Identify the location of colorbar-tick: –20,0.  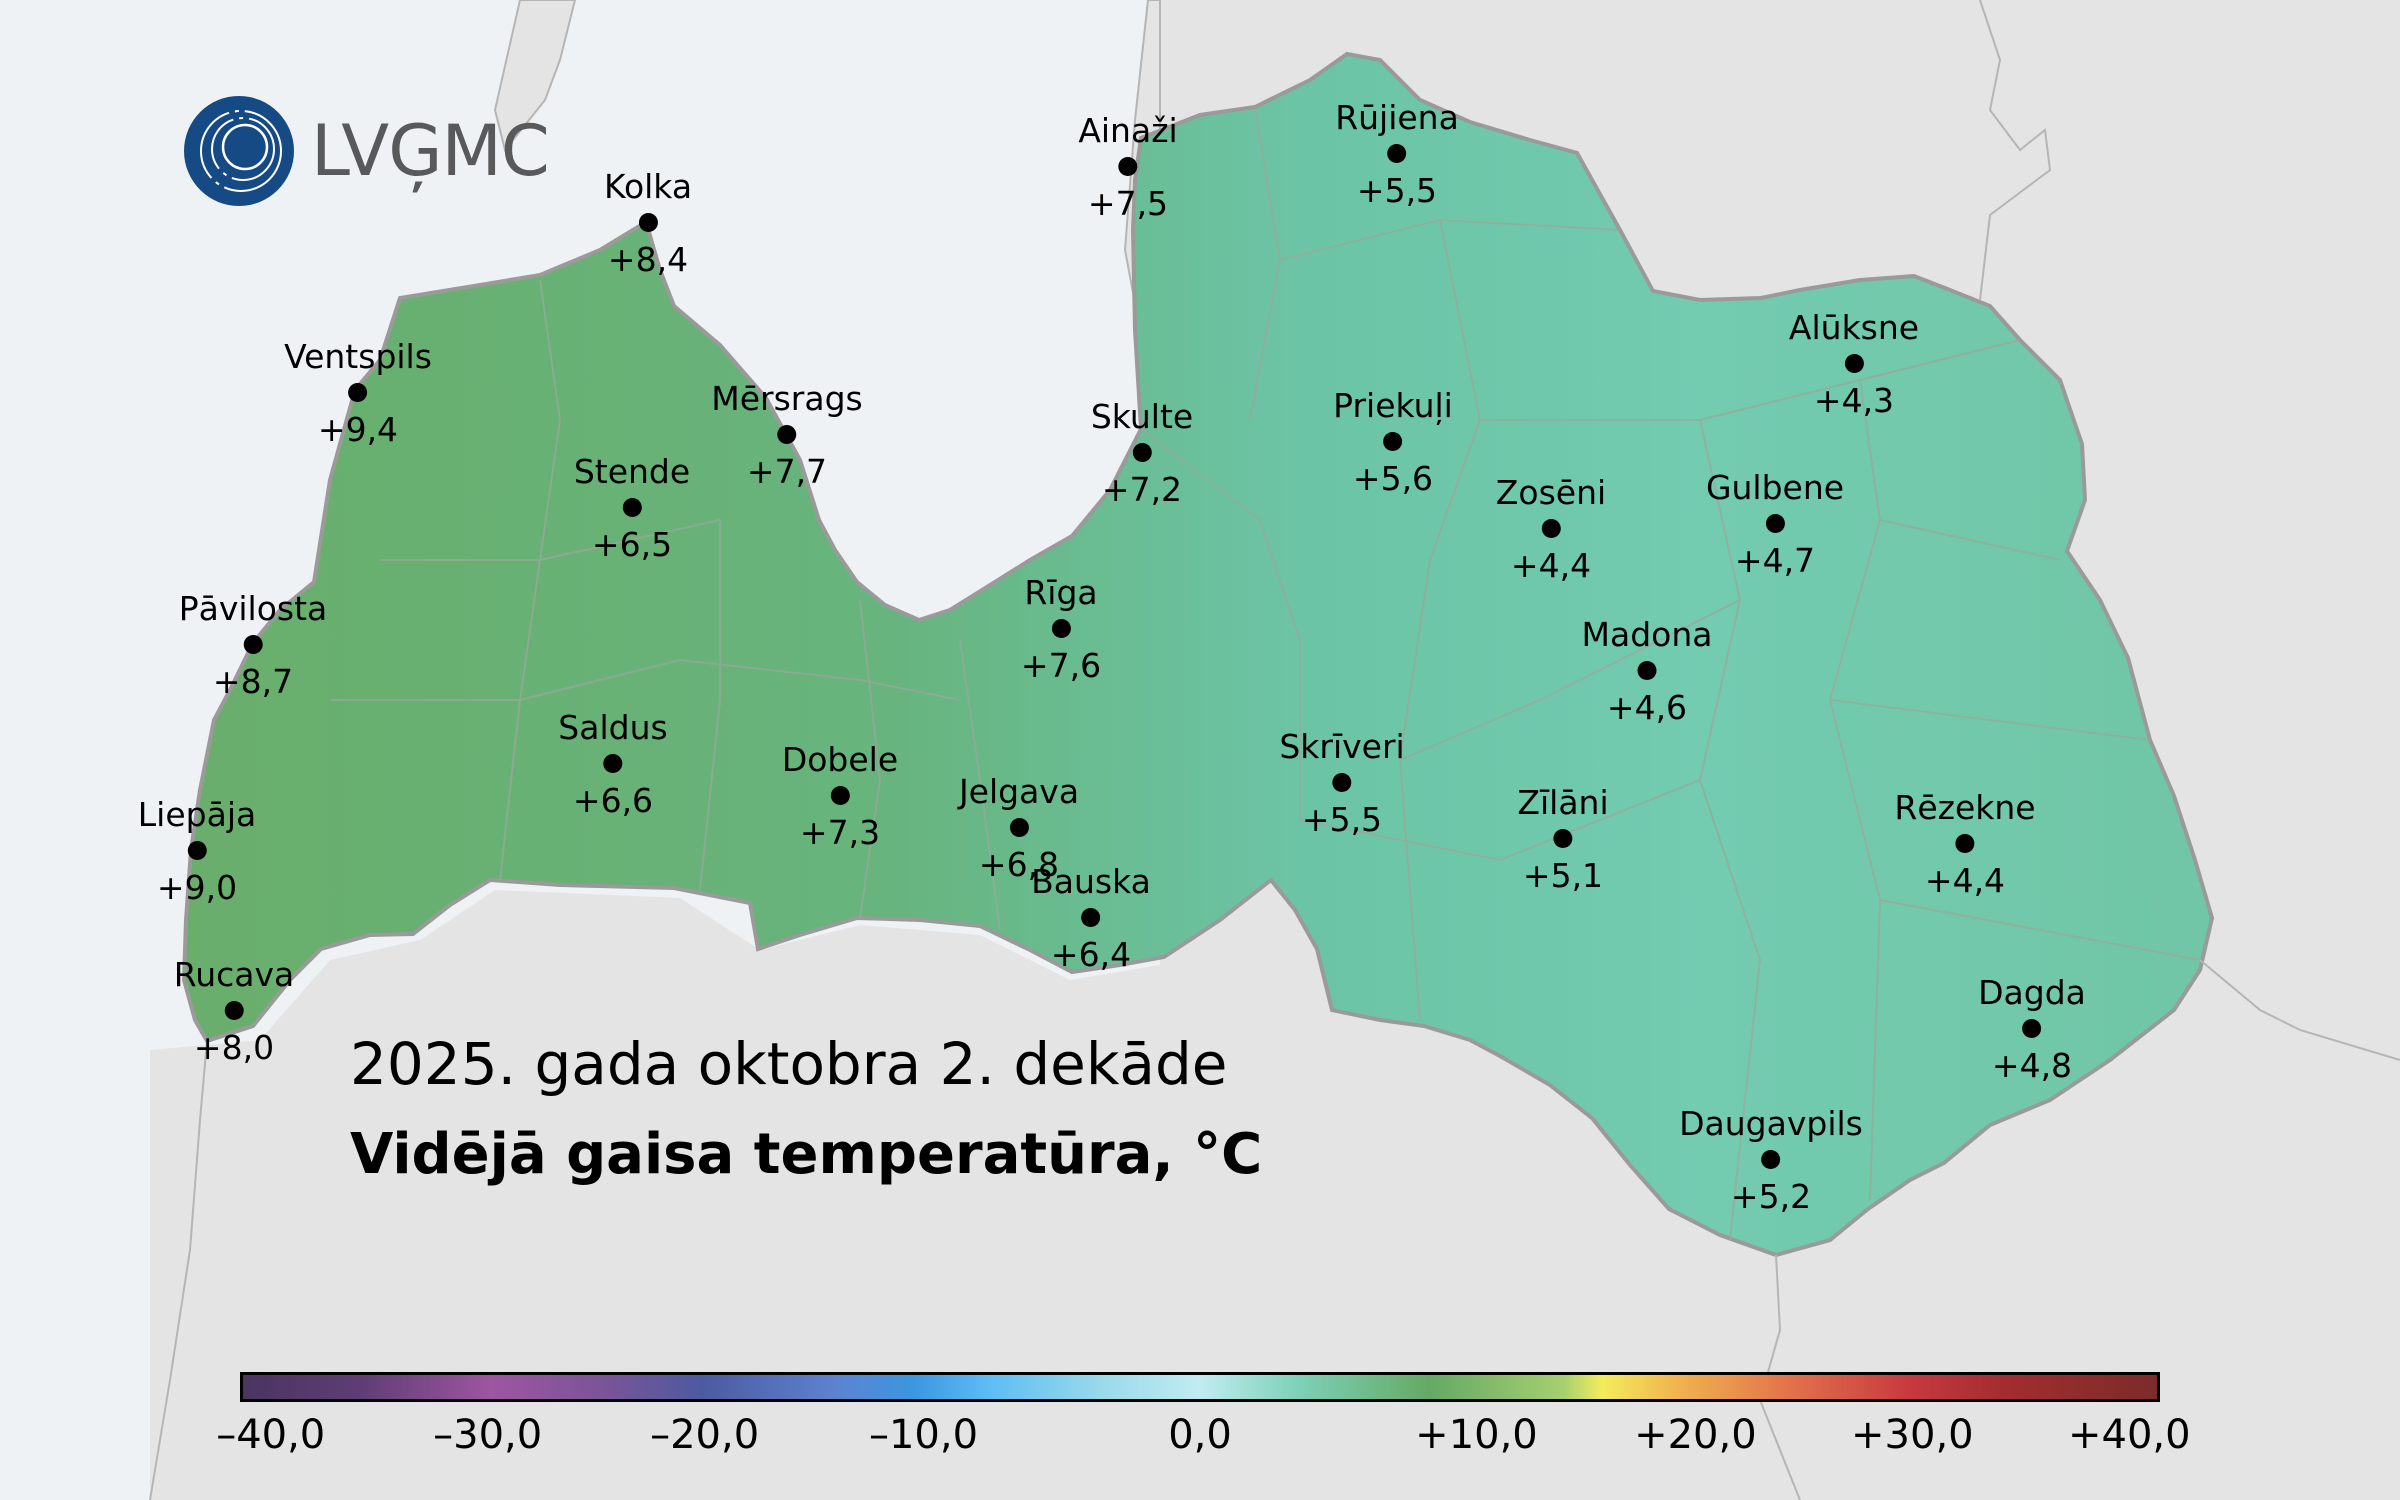
(705, 1435).